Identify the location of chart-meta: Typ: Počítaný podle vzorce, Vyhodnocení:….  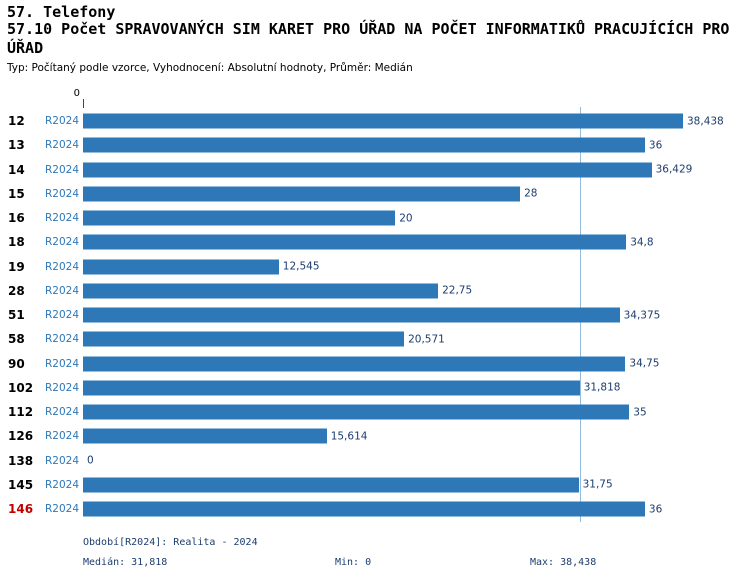
(210, 68).